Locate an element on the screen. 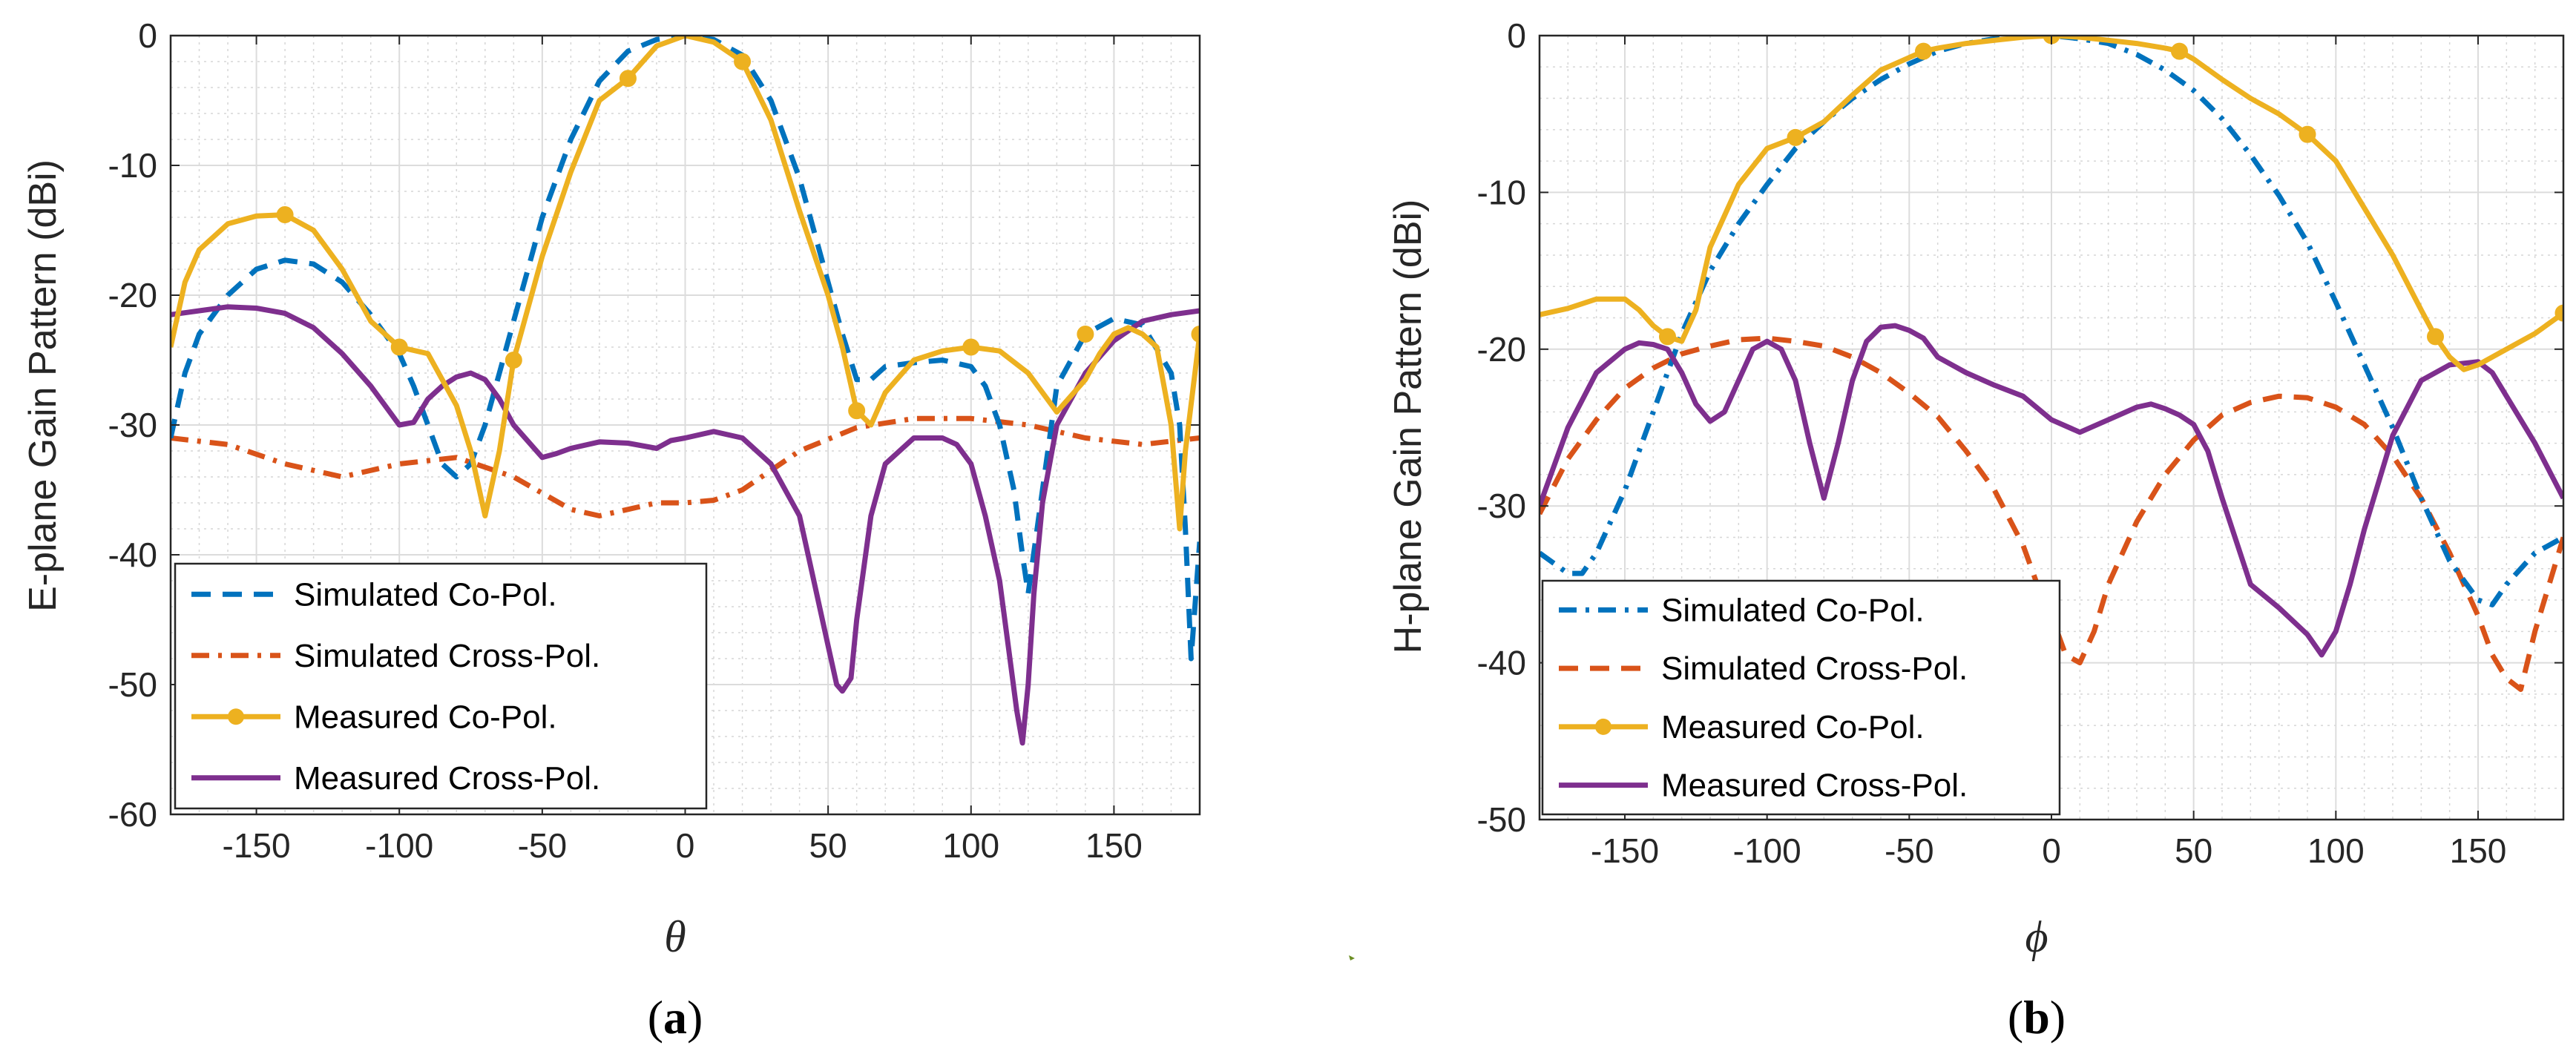  caption-b-letter: b is located at coordinates (2036, 1017).